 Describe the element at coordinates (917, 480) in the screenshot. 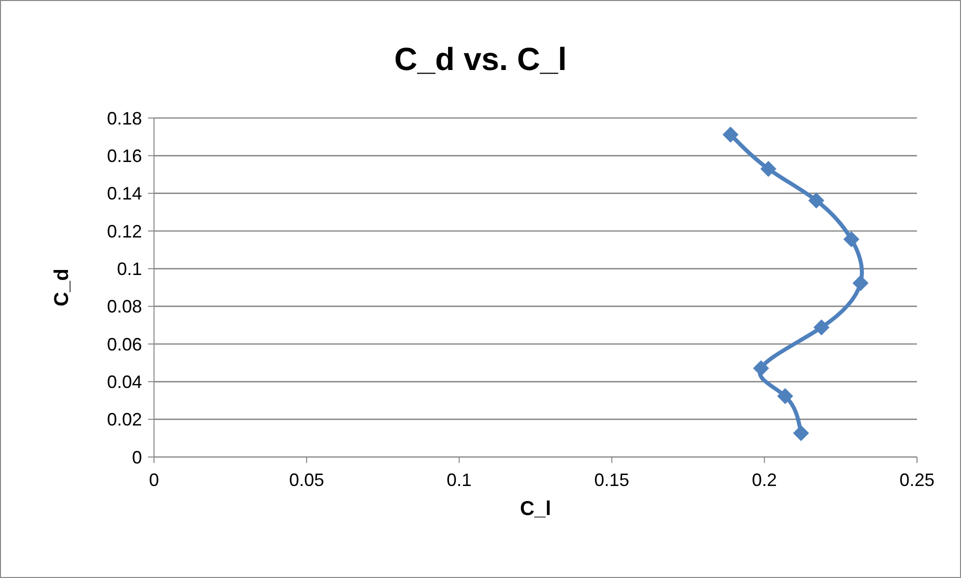

I see `x-tick-label: 0.25` at that location.